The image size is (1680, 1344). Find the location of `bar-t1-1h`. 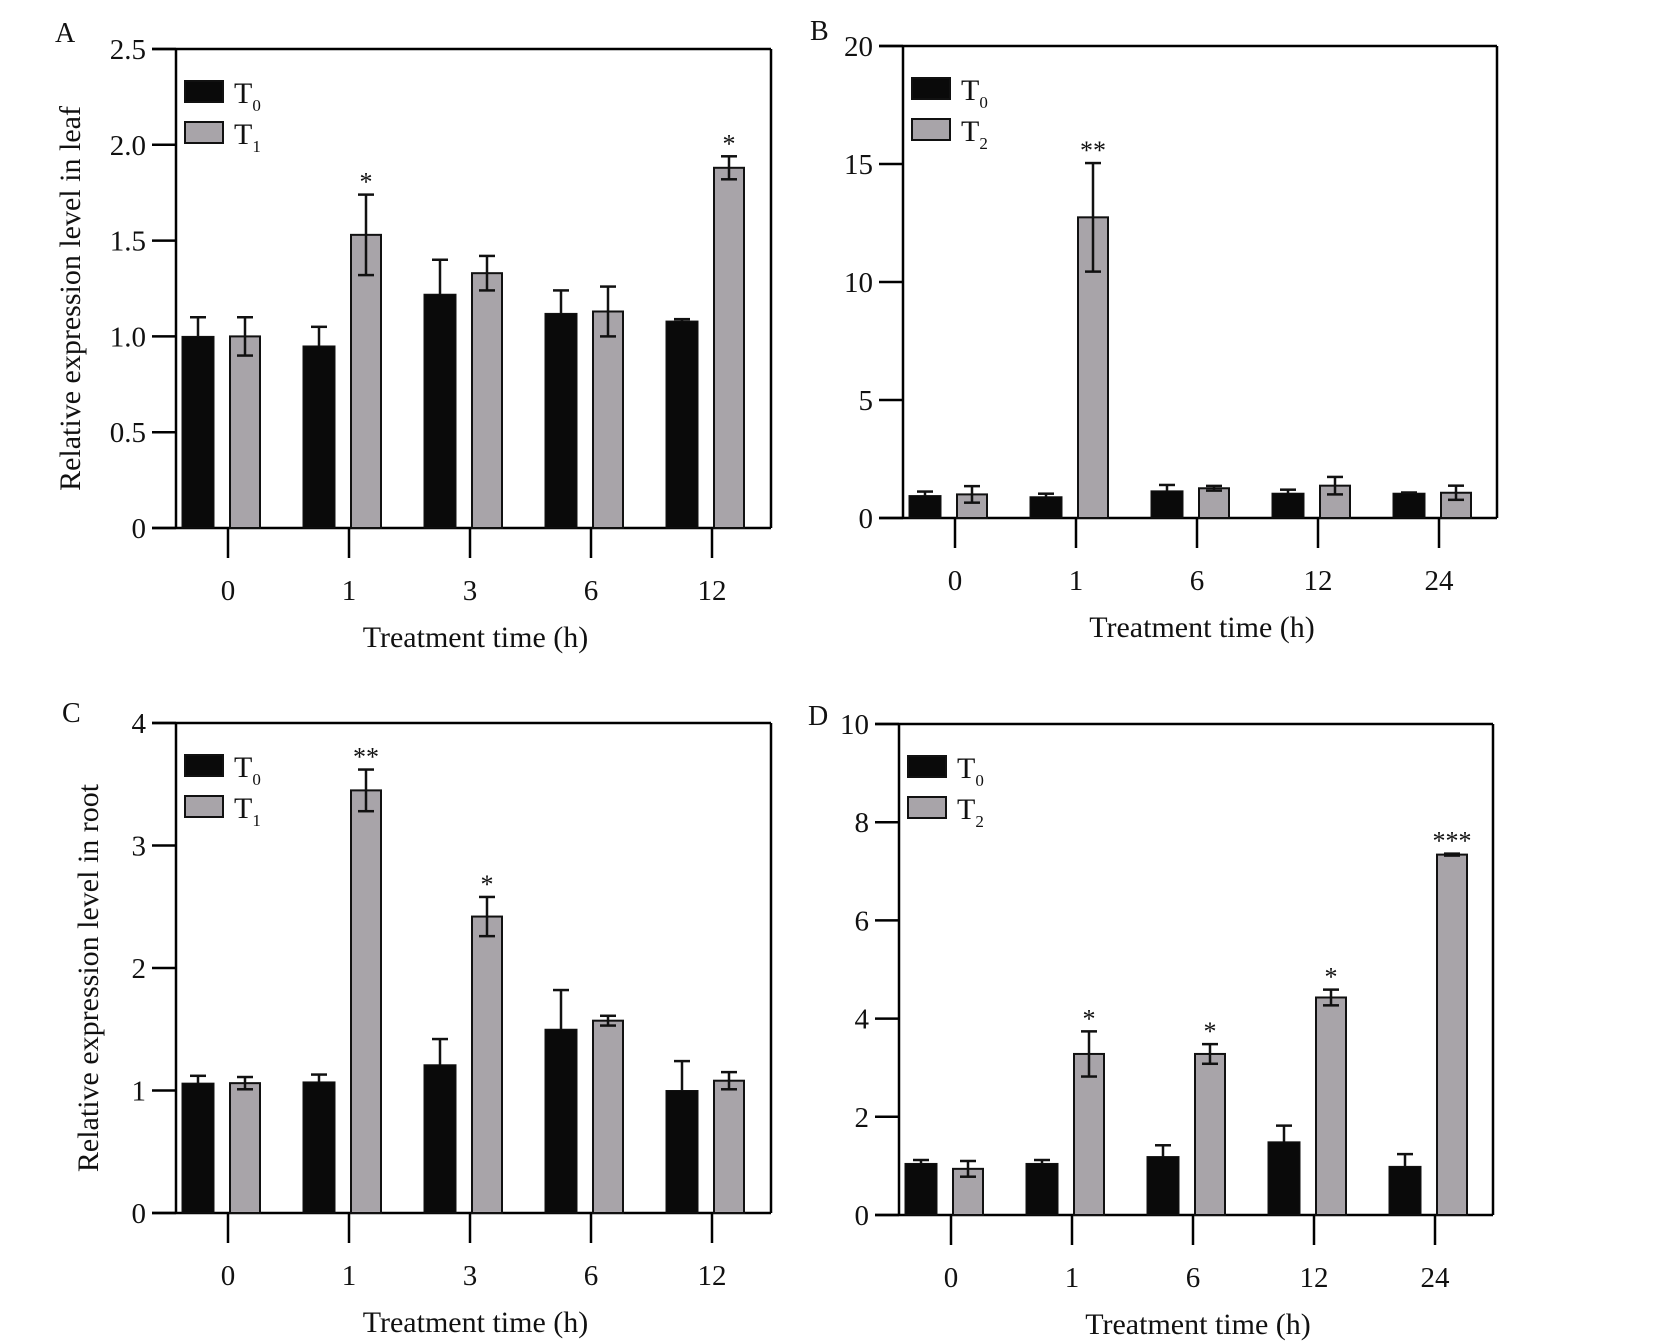

bar-t1-1h is located at coordinates (366, 1001).